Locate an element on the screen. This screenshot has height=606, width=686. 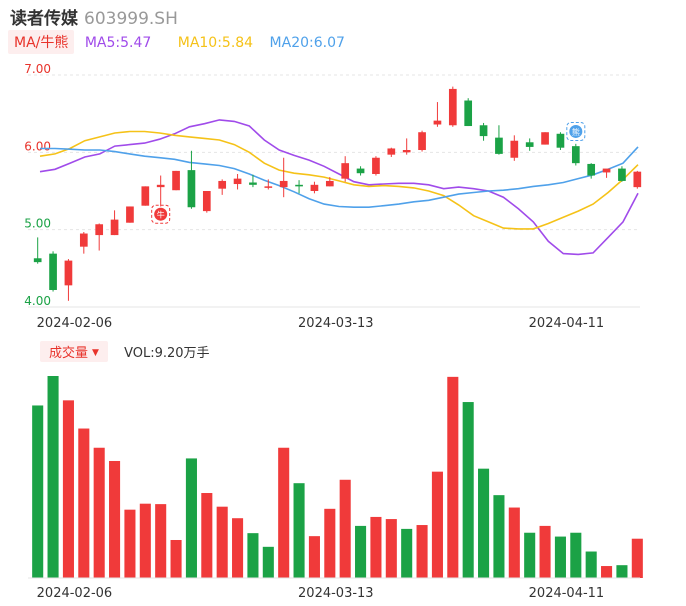
volume-selector-label: 成交量 is located at coordinates (69, 353).